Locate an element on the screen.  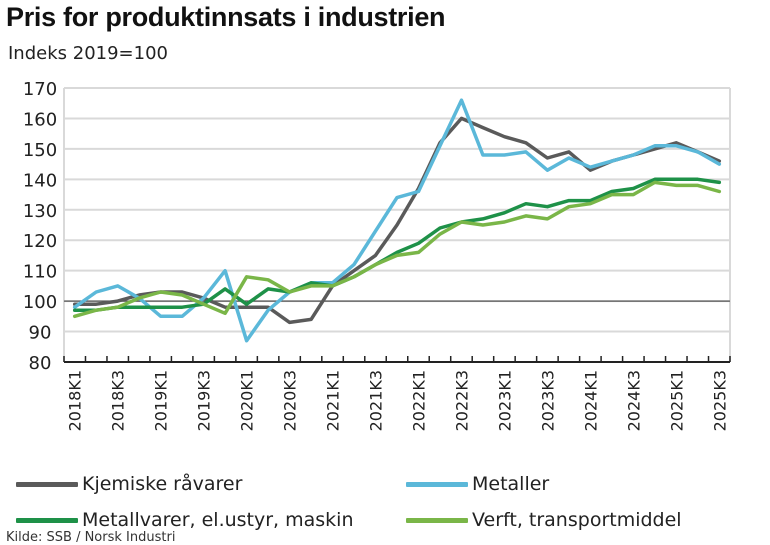
x-tick-label-2024K1: 2024K1 is located at coordinates (590, 400).